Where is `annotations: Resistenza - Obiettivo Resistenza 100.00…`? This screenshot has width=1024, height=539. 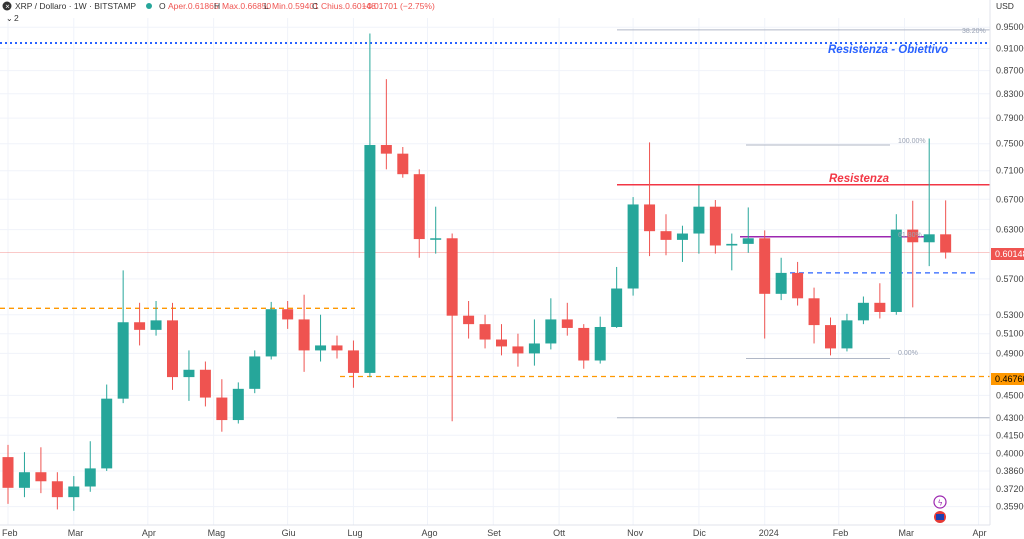 annotations: Resistenza - Obiettivo Resistenza 100.00… is located at coordinates (907, 192).